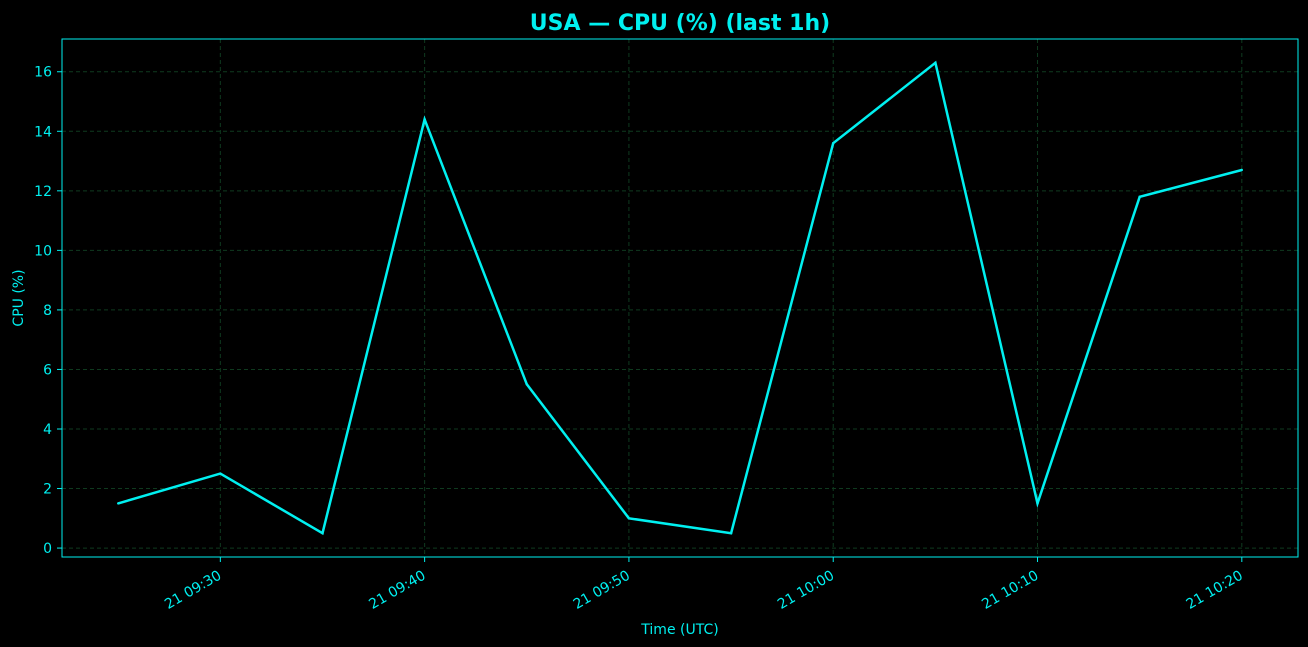  What do you see at coordinates (47, 370) in the screenshot?
I see `y-tick-label: 6` at bounding box center [47, 370].